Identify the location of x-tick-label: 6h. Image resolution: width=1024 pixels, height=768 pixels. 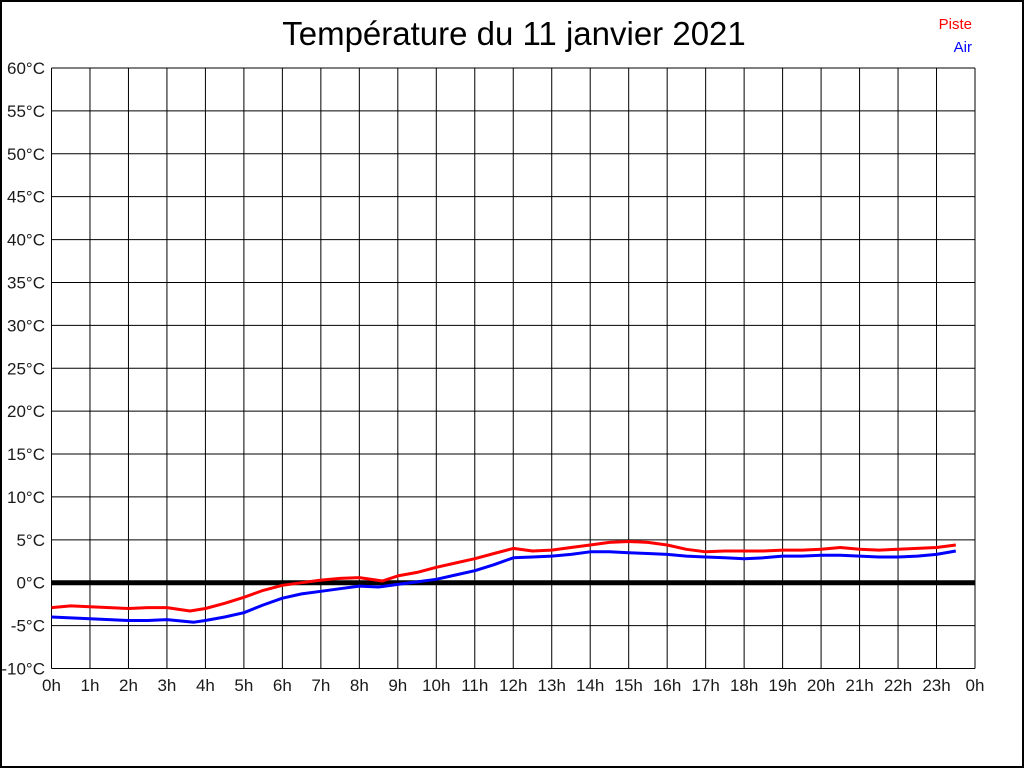
(282, 685).